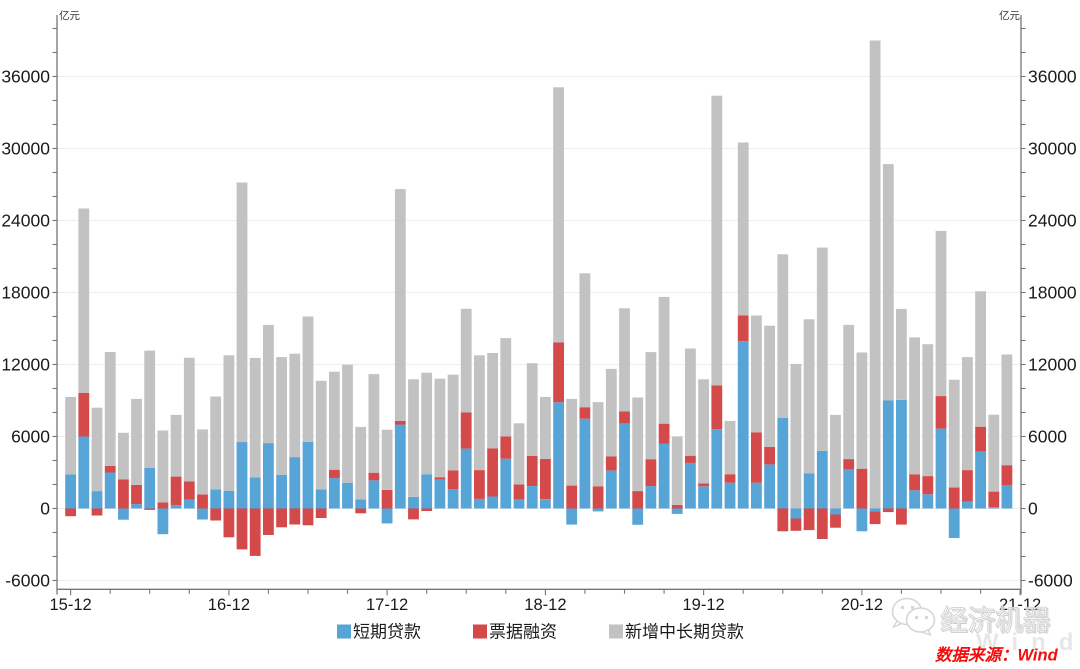 Image resolution: width=1080 pixels, height=669 pixels. What do you see at coordinates (545, 605) in the screenshot?
I see `svg-text: 18-12` at bounding box center [545, 605].